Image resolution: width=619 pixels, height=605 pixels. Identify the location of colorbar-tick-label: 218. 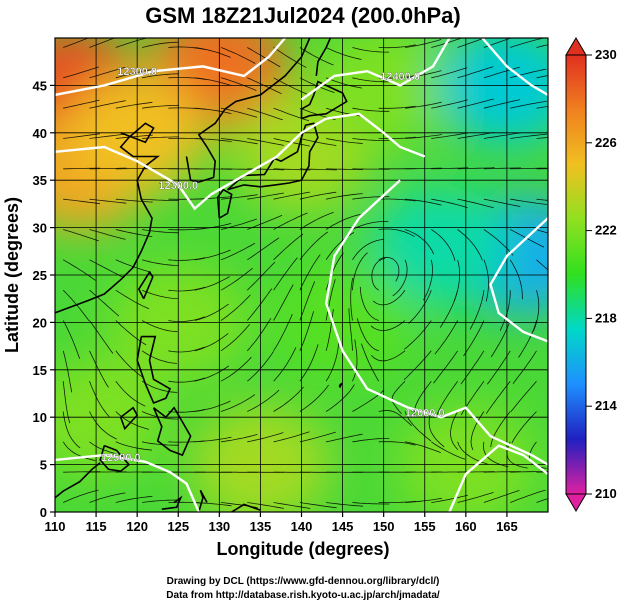
(606, 317).